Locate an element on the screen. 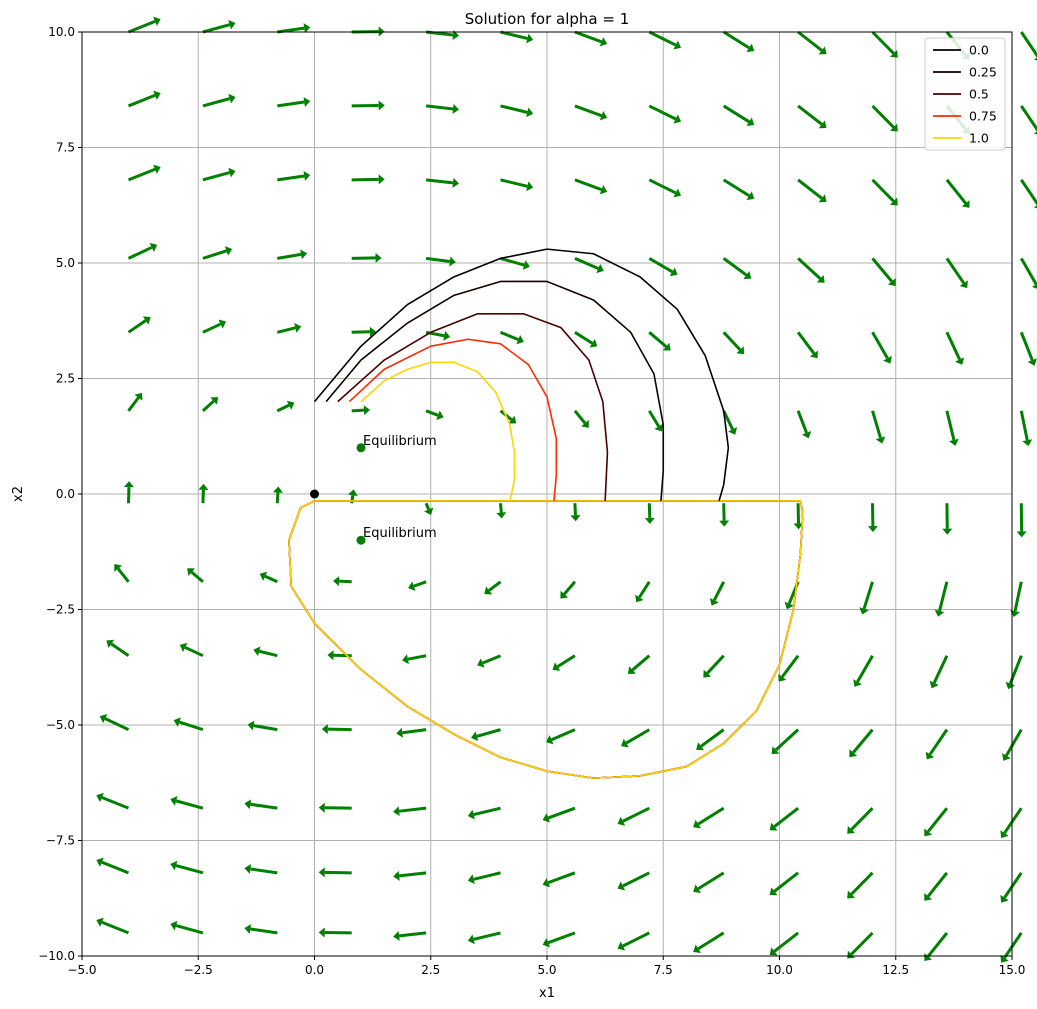 The height and width of the screenshot is (1009, 1037). y-tick-label: 10.0 is located at coordinates (61, 32).